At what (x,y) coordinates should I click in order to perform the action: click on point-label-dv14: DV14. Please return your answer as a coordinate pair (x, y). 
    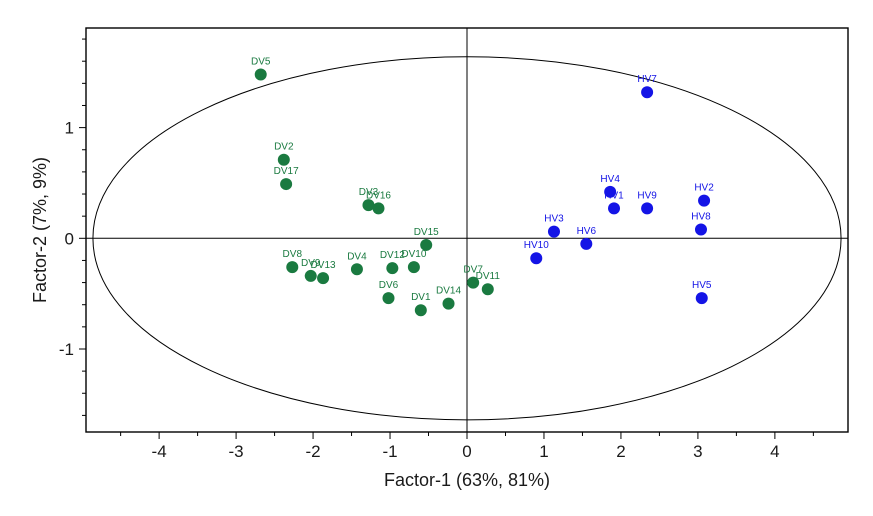
    Looking at the image, I should click on (448, 291).